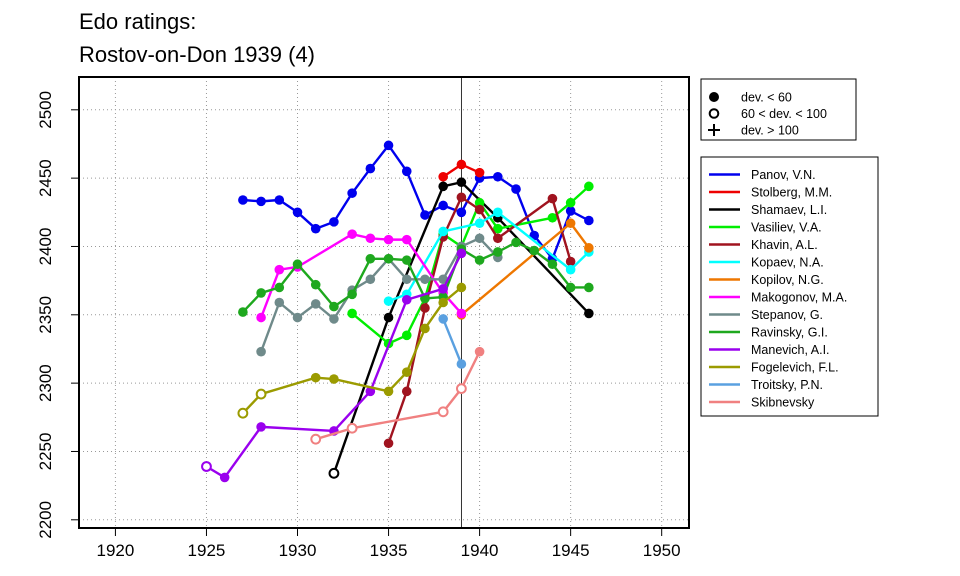  What do you see at coordinates (197, 54) in the screenshot?
I see `chart-title-line-2: Rostov-on-Don 1939 (4)` at bounding box center [197, 54].